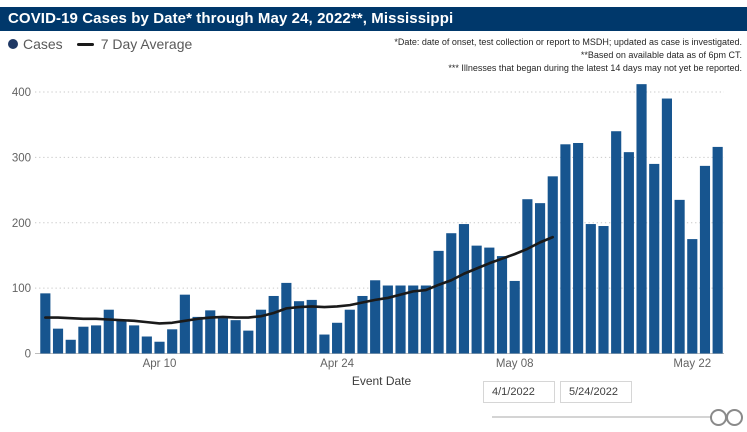 The height and width of the screenshot is (432, 747). Describe the element at coordinates (13, 44) in the screenshot. I see `cases-dot-icon` at that location.